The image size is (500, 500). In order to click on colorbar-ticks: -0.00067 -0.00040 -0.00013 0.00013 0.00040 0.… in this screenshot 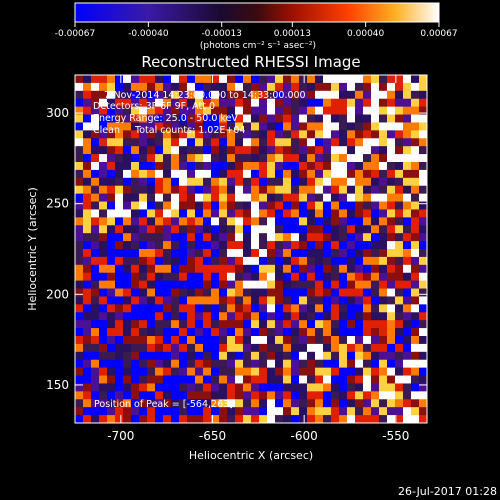, I will do `click(256, 30)`.